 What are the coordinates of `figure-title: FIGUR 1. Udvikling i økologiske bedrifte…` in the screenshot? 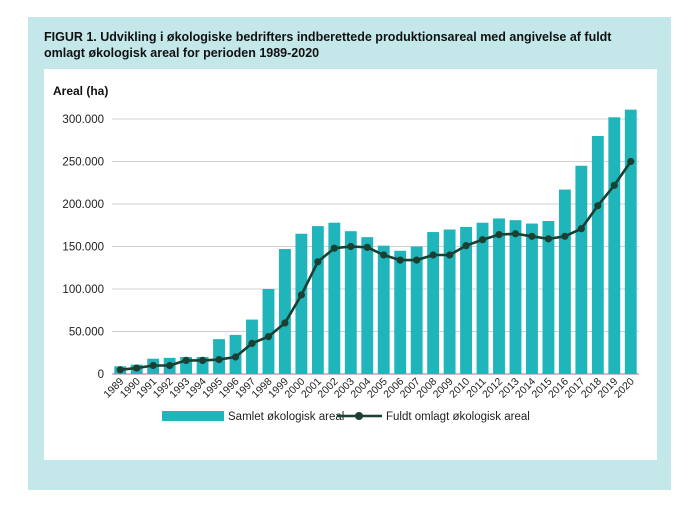 It's located at (328, 45).